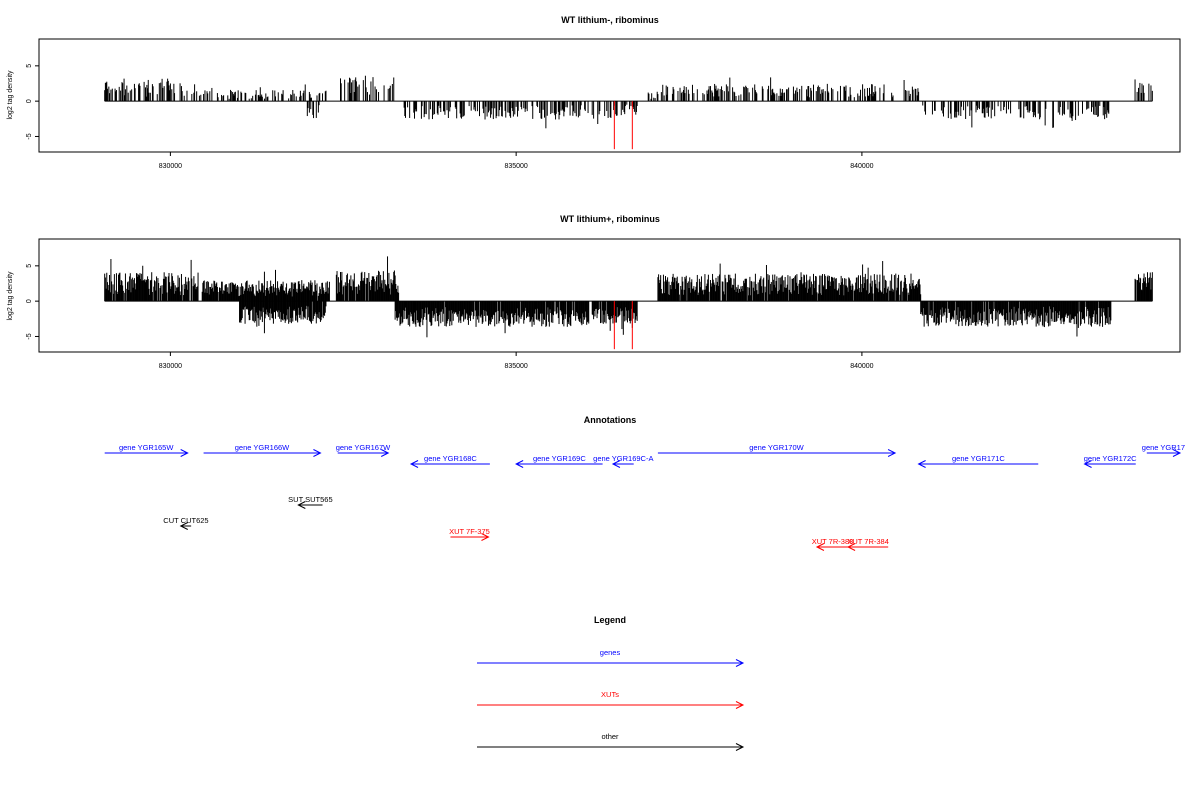 The width and height of the screenshot is (1200, 800). Describe the element at coordinates (610, 652) in the screenshot. I see `legend-label: genes` at that location.